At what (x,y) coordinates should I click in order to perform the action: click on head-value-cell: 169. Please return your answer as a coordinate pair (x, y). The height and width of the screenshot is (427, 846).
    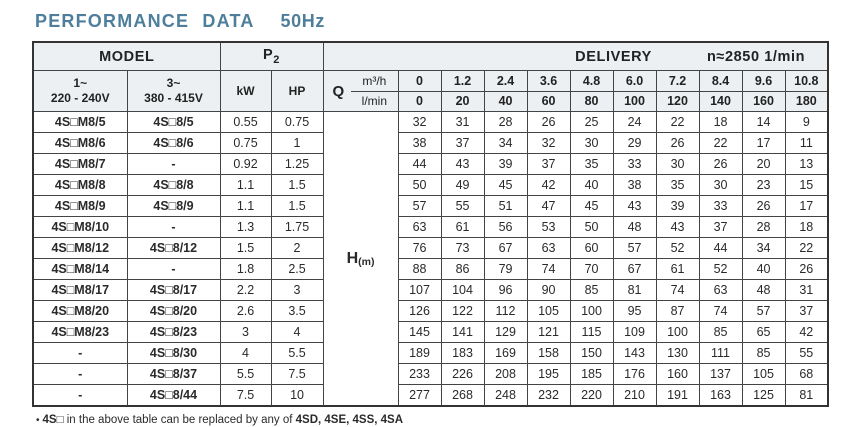
    Looking at the image, I should click on (505, 353).